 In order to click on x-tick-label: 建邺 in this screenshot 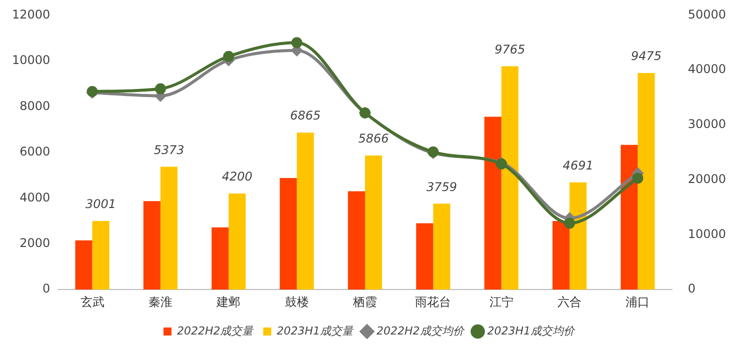, I will do `click(228, 301)`.